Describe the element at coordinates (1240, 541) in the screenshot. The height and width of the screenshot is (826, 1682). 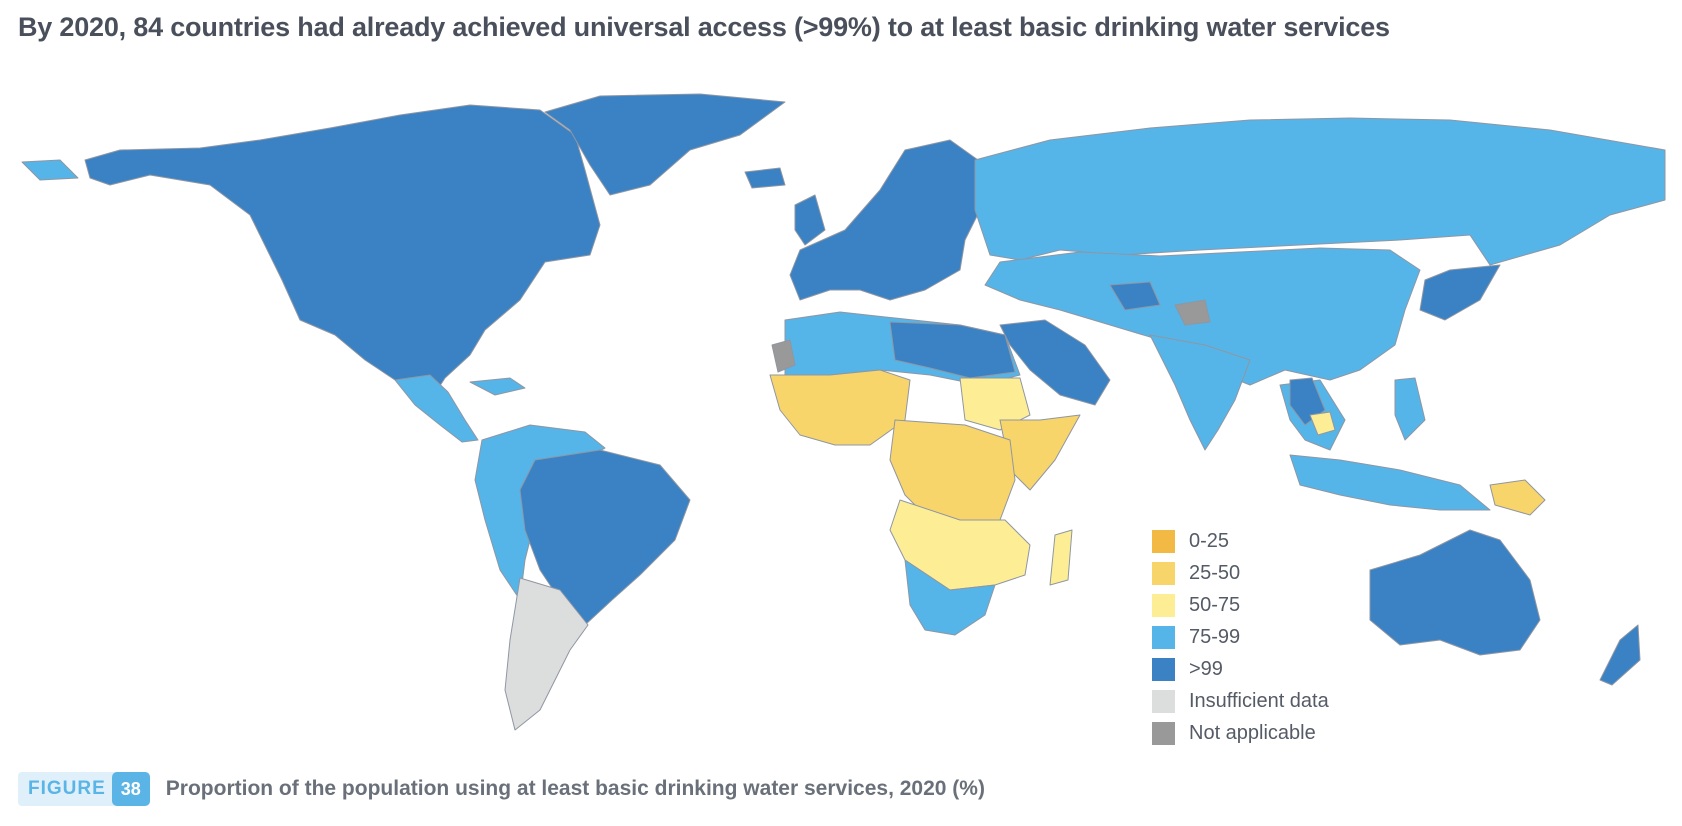
I see `legend-item-0-25: 0-25` at that location.